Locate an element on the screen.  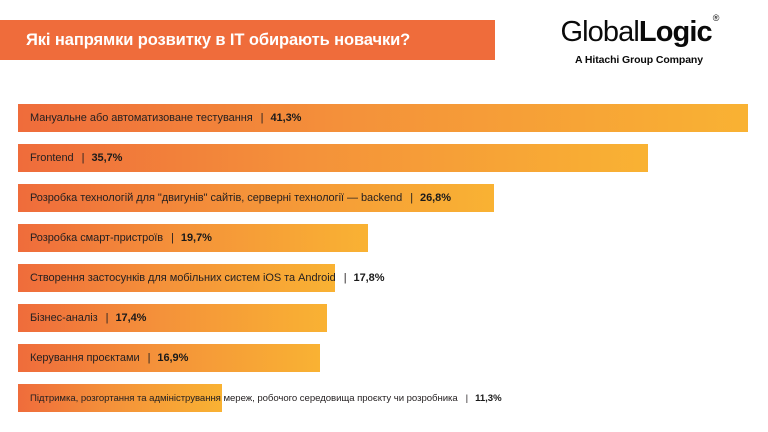
bar-label: Бізнес-аналіз | 17,4% is located at coordinates (82, 318).